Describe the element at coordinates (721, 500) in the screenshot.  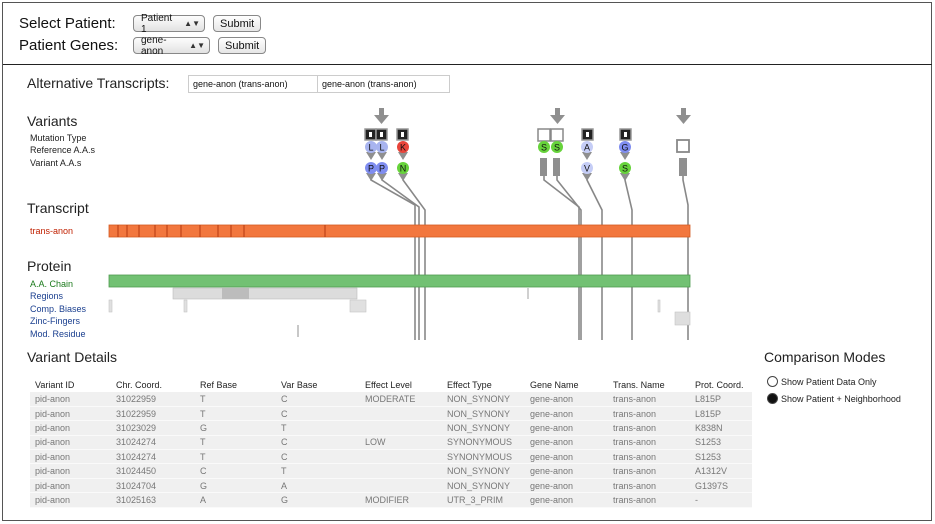
I see `table-cell: -` at that location.